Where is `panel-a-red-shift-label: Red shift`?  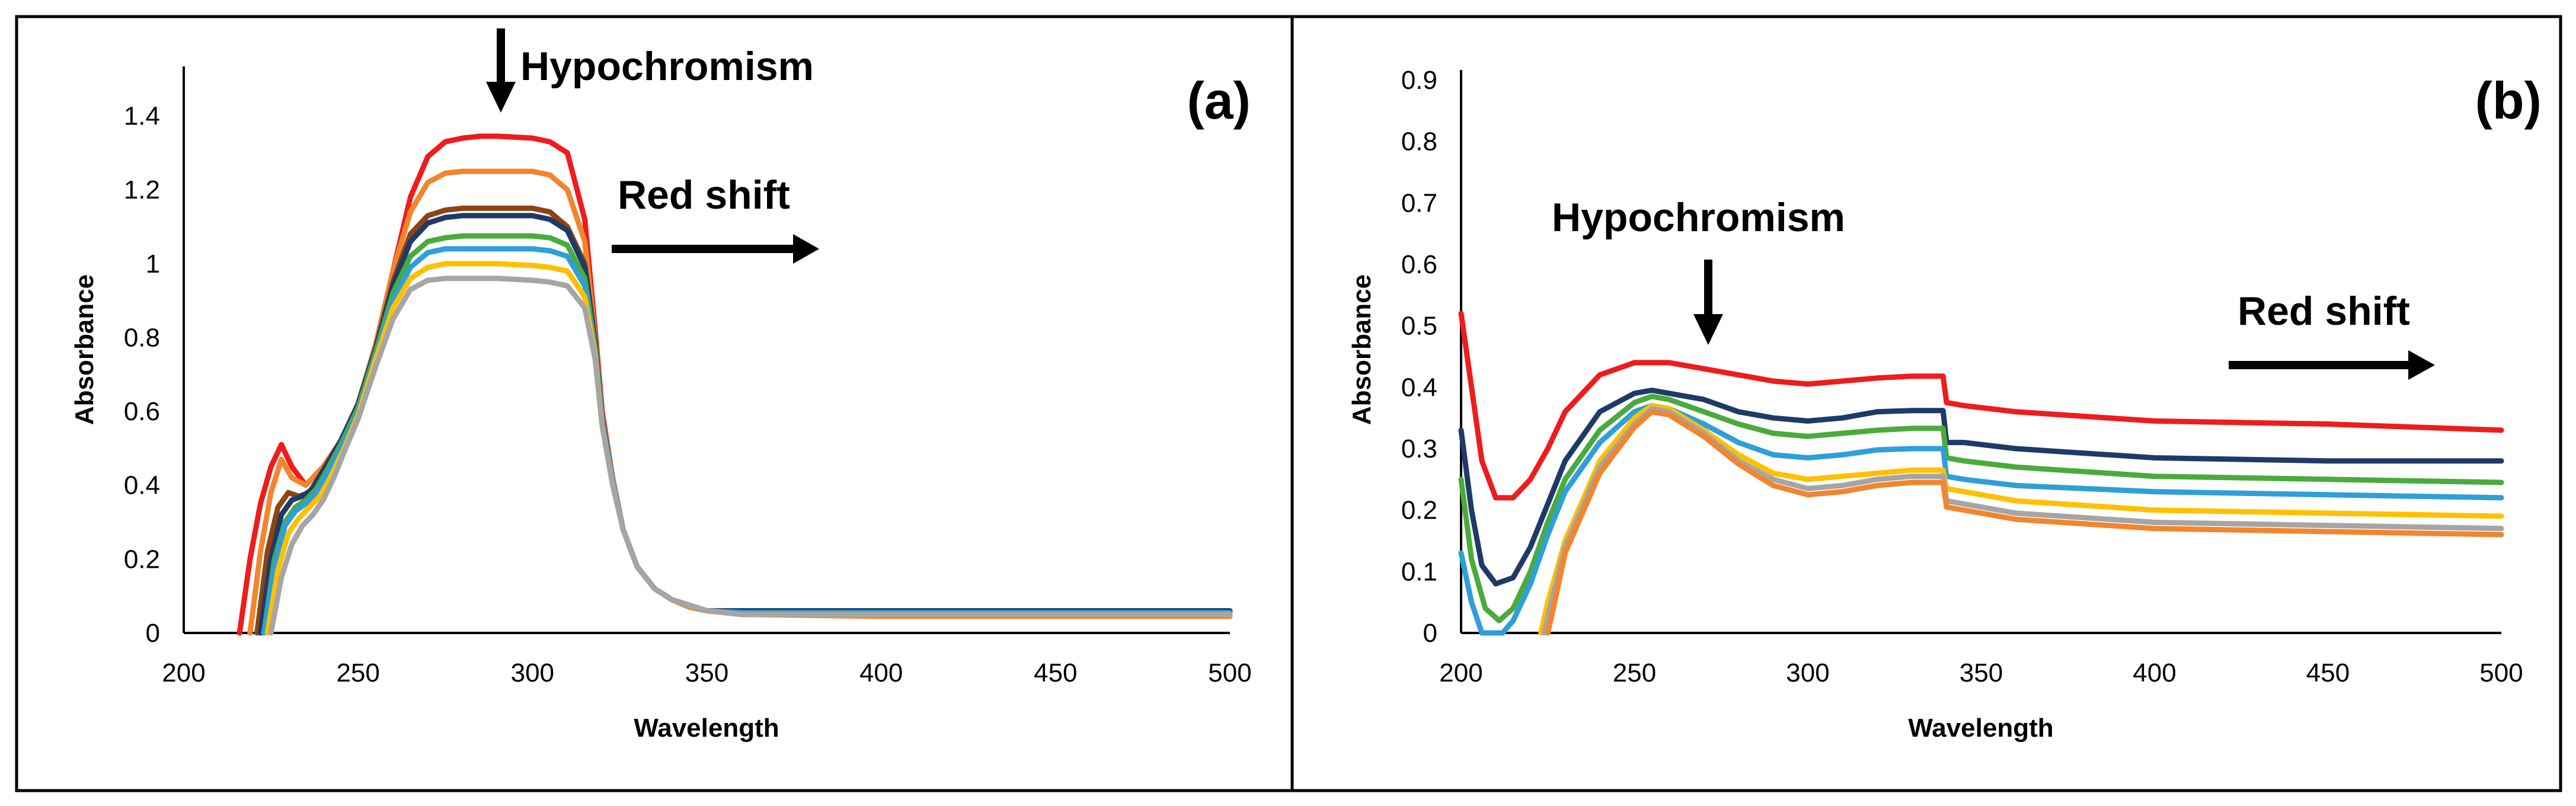
panel-a-red-shift-label: Red shift is located at coordinates (704, 195).